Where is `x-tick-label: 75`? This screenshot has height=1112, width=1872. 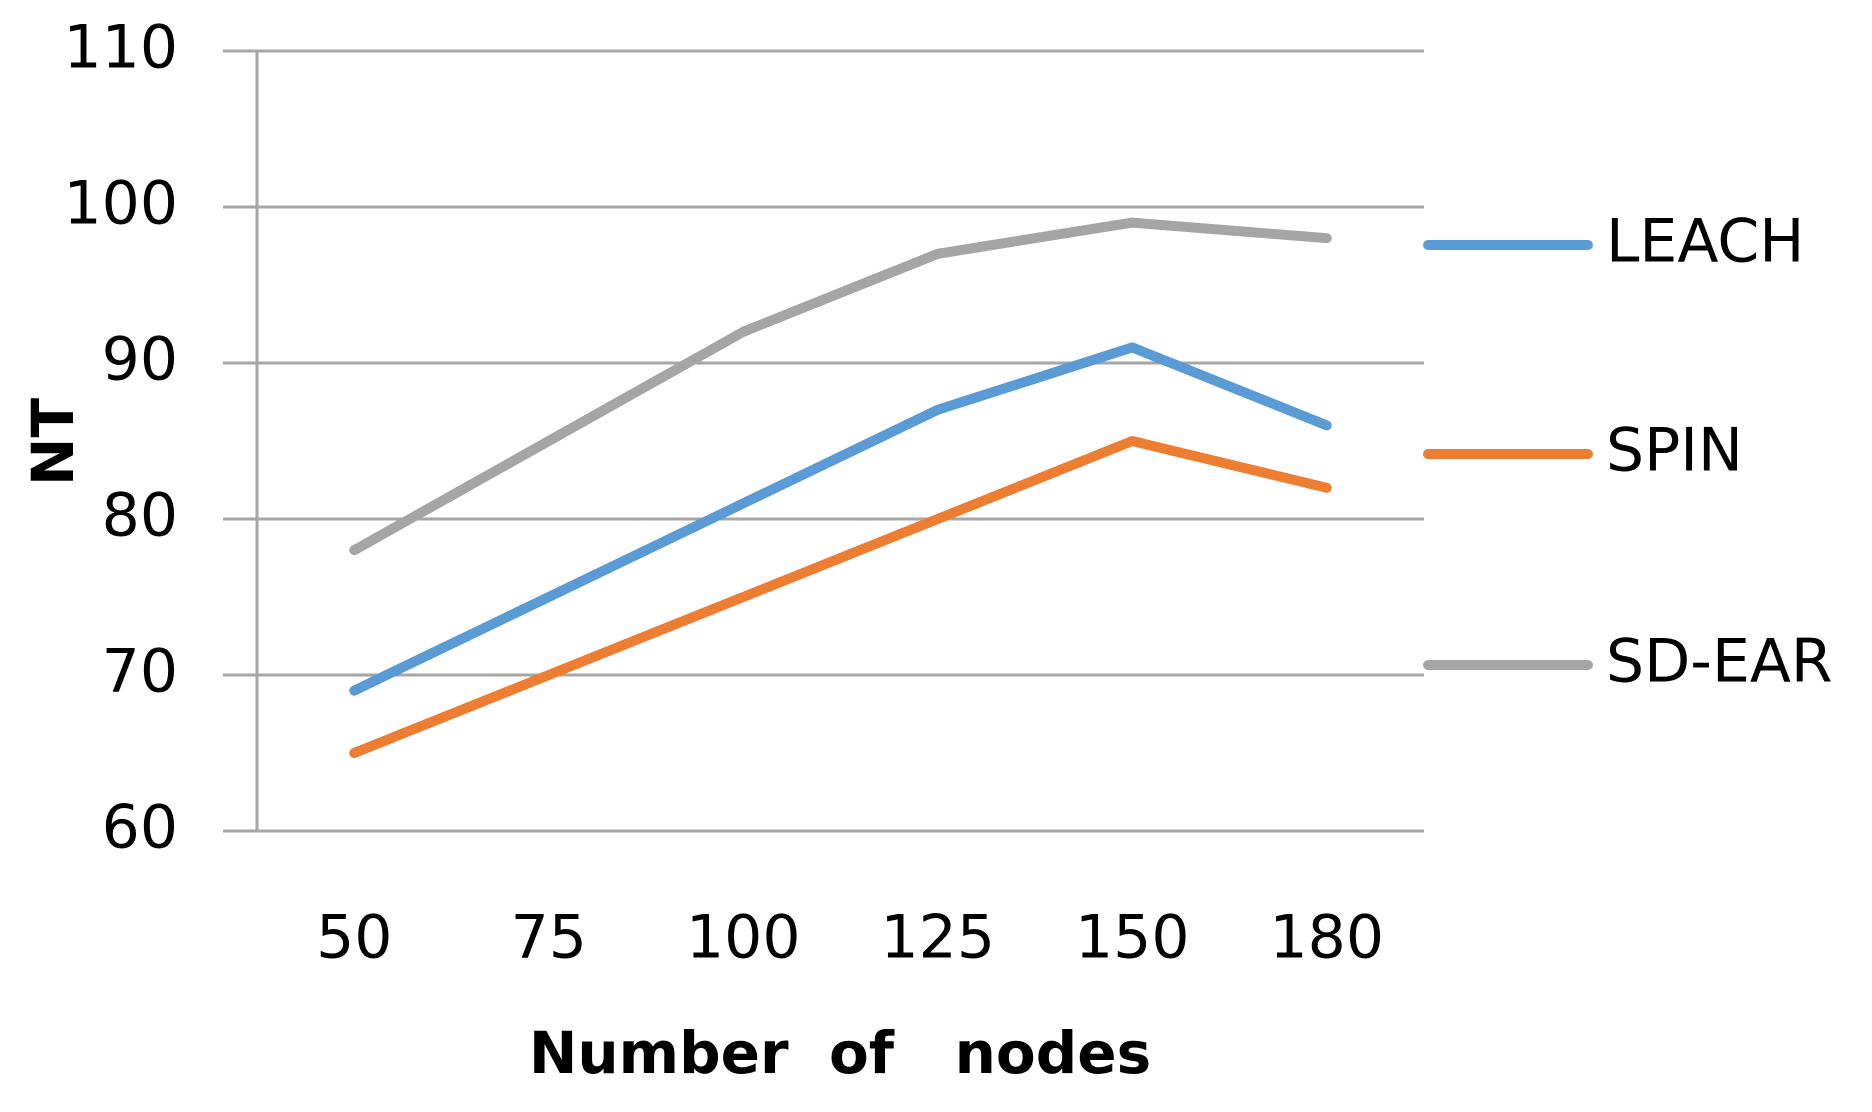
x-tick-label: 75 is located at coordinates (549, 938).